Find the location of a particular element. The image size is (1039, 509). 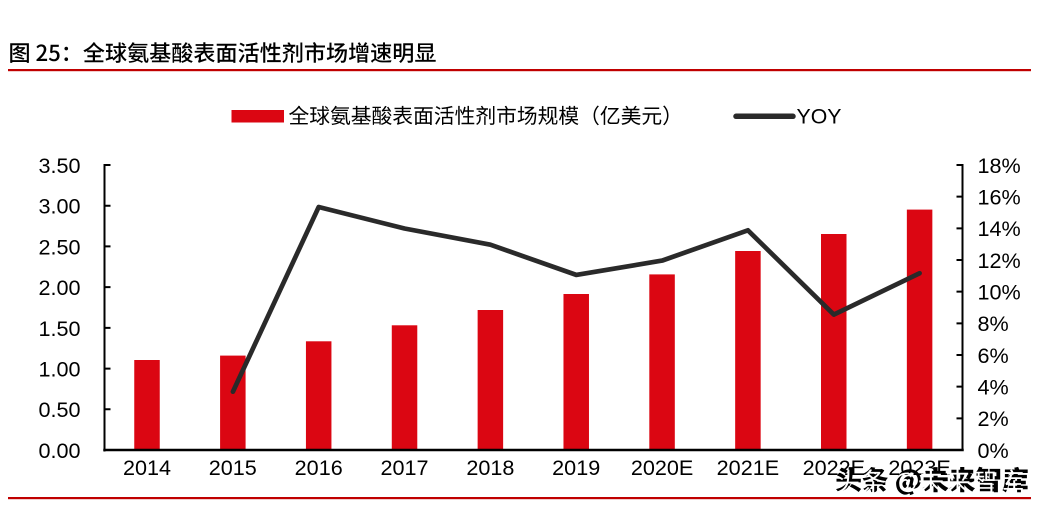

svg-text: 2.00 is located at coordinates (59, 287).